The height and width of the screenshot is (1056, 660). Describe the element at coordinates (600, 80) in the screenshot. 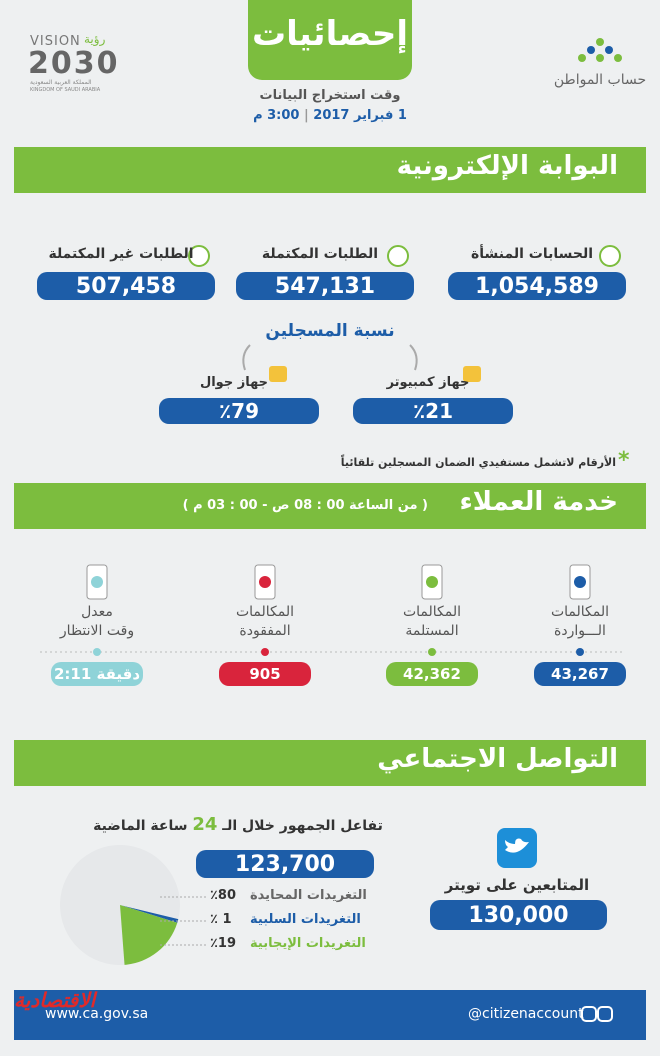

I see `brand-name: حساب المواطن` at that location.